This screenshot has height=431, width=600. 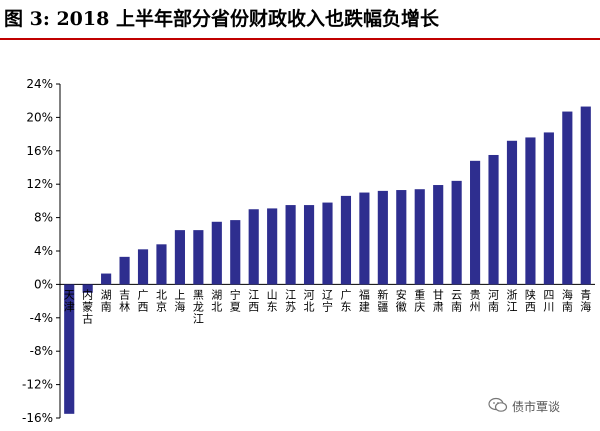 What do you see at coordinates (87, 306) in the screenshot?
I see `x-tick-label: 内蒙古` at bounding box center [87, 306].